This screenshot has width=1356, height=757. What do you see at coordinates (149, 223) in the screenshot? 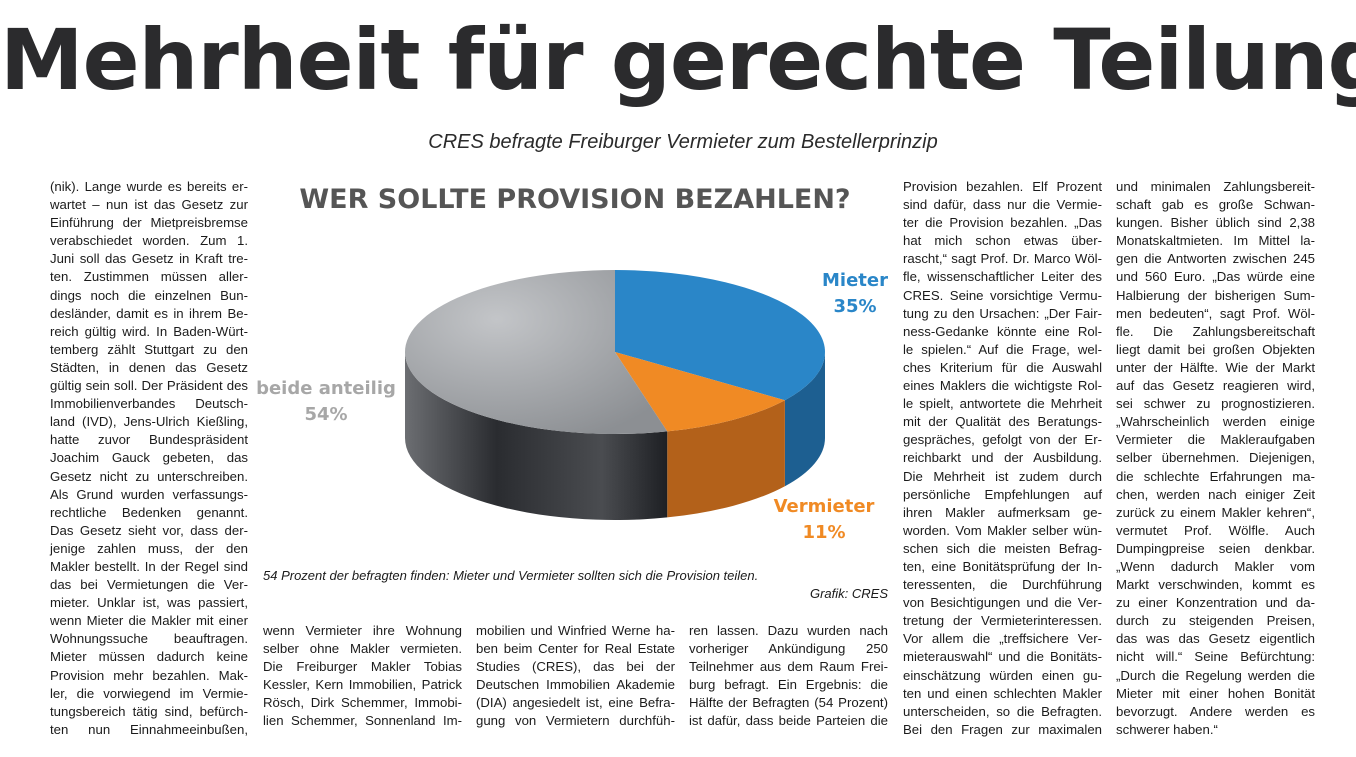
I see `text-line: Einführung der Mietpreisbremse` at bounding box center [149, 223].